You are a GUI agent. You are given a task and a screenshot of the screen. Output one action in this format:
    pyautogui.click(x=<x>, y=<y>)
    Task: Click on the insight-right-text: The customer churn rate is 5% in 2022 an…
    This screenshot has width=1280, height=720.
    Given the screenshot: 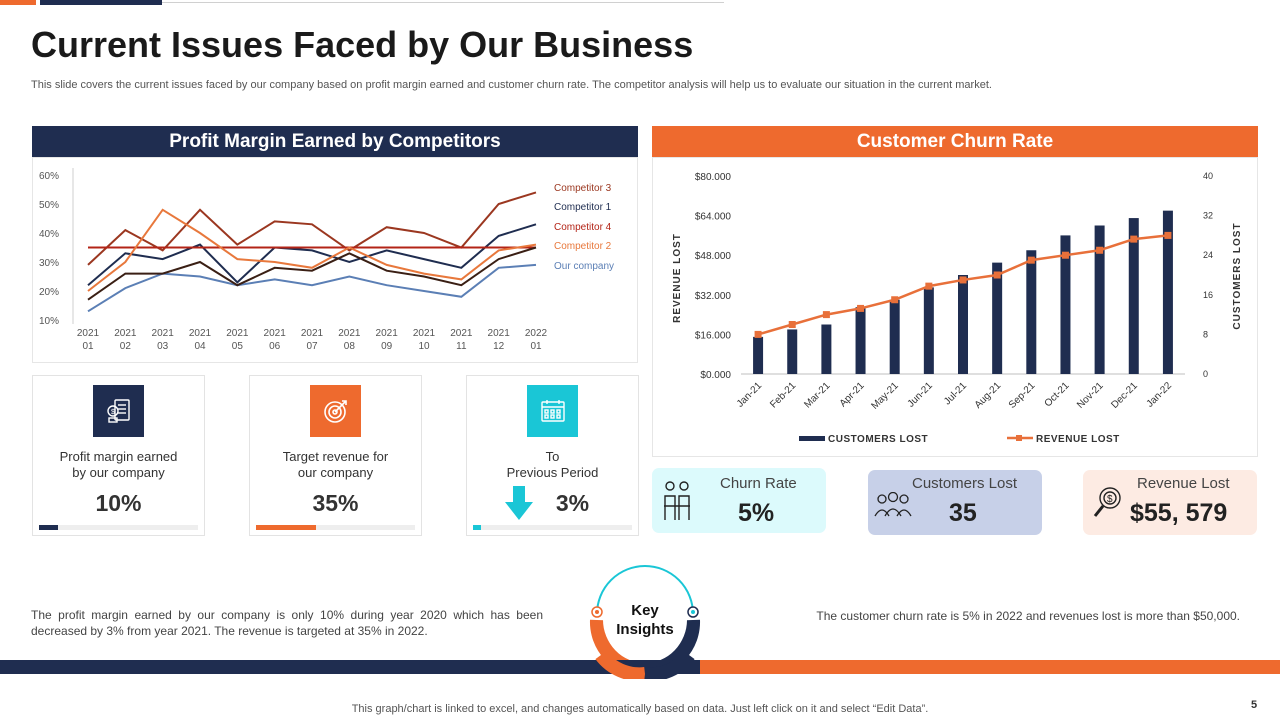 What is the action you would take?
    pyautogui.click(x=1028, y=616)
    